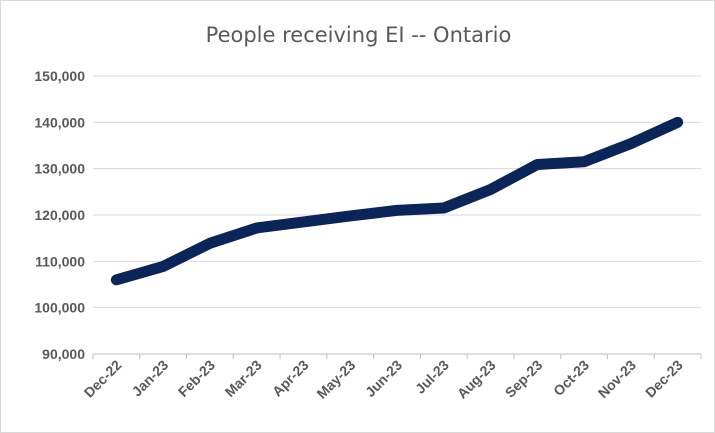 The image size is (715, 433). Describe the element at coordinates (383, 378) in the screenshot. I see `x-tick-label: Jun-23` at that location.